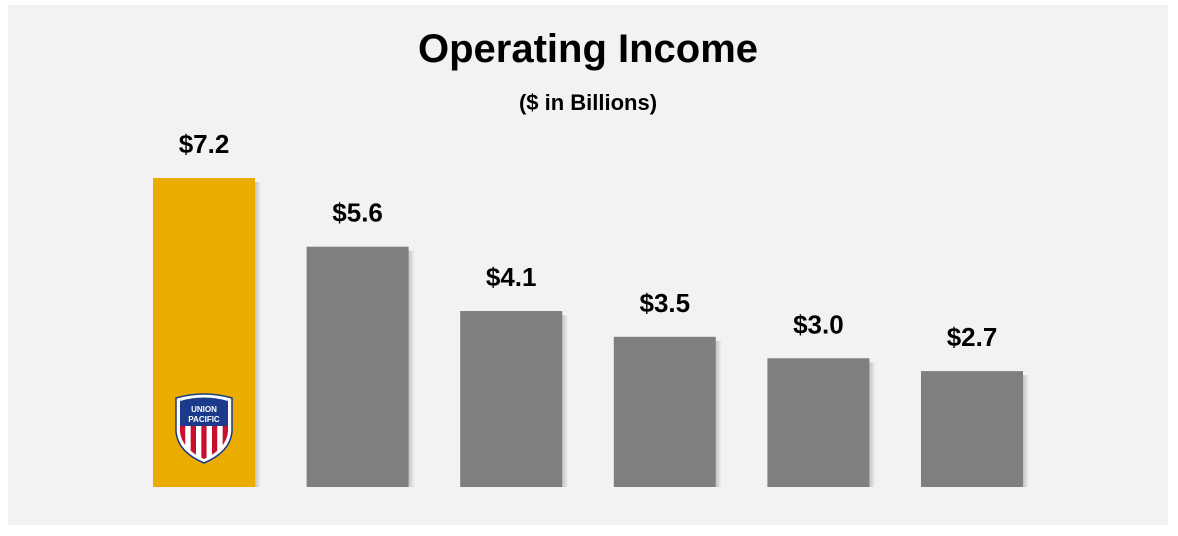  I want to click on data-label: $7.2, so click(204, 144).